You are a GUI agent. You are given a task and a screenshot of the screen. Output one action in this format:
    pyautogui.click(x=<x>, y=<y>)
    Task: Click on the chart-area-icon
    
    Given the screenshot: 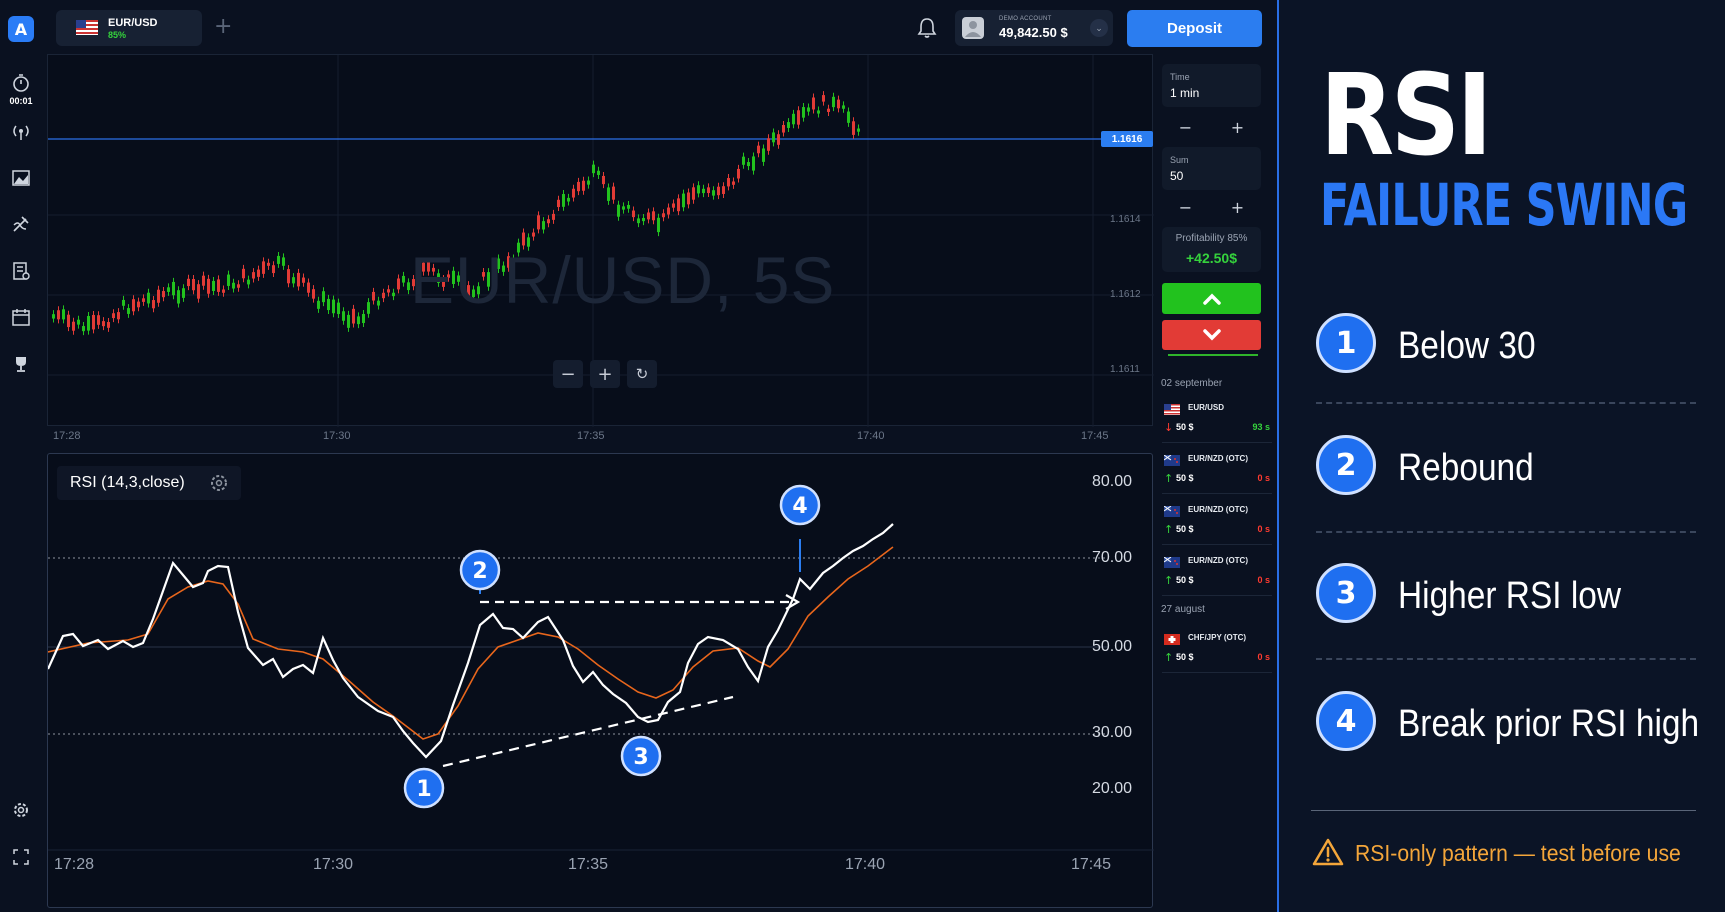 What is the action you would take?
    pyautogui.click(x=21, y=178)
    